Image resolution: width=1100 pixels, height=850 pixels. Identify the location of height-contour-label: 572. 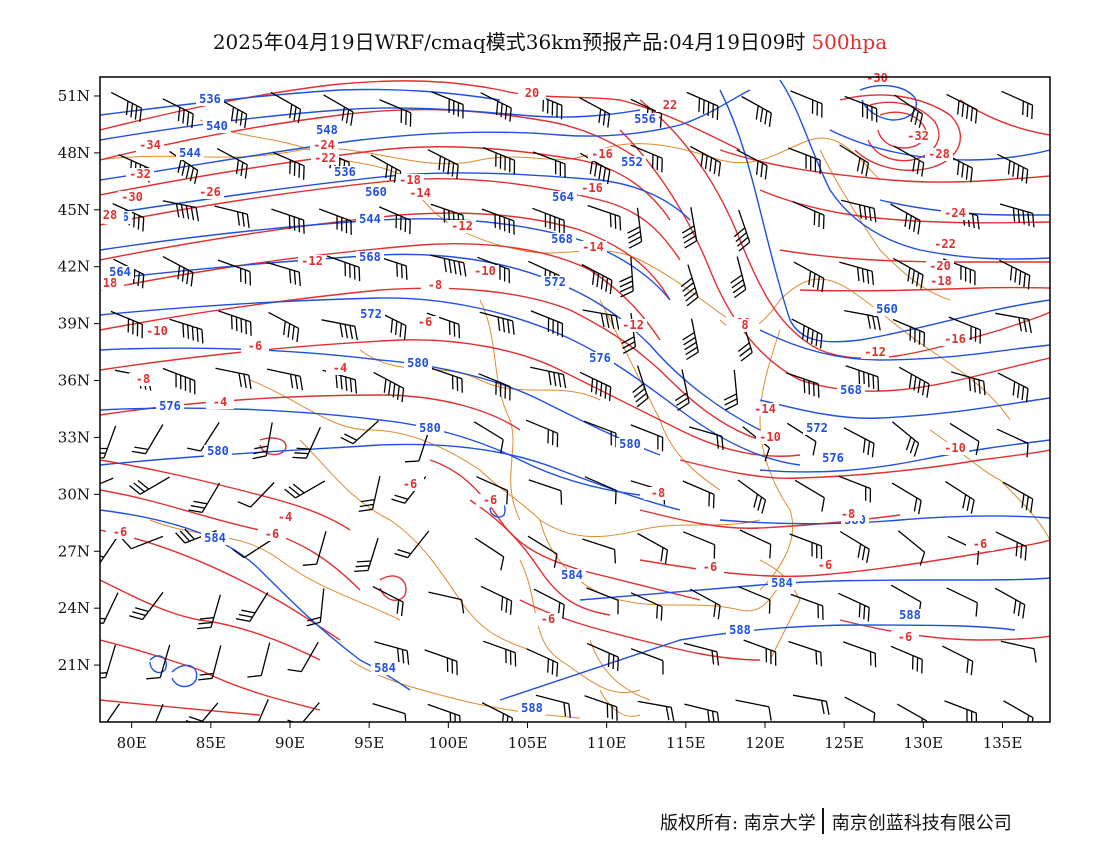
(817, 428).